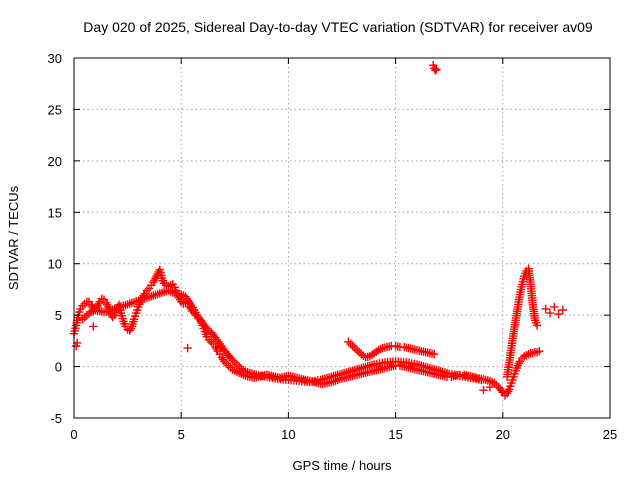 The image size is (640, 480). Describe the element at coordinates (55, 264) in the screenshot. I see `y-tick-label: 10` at that location.